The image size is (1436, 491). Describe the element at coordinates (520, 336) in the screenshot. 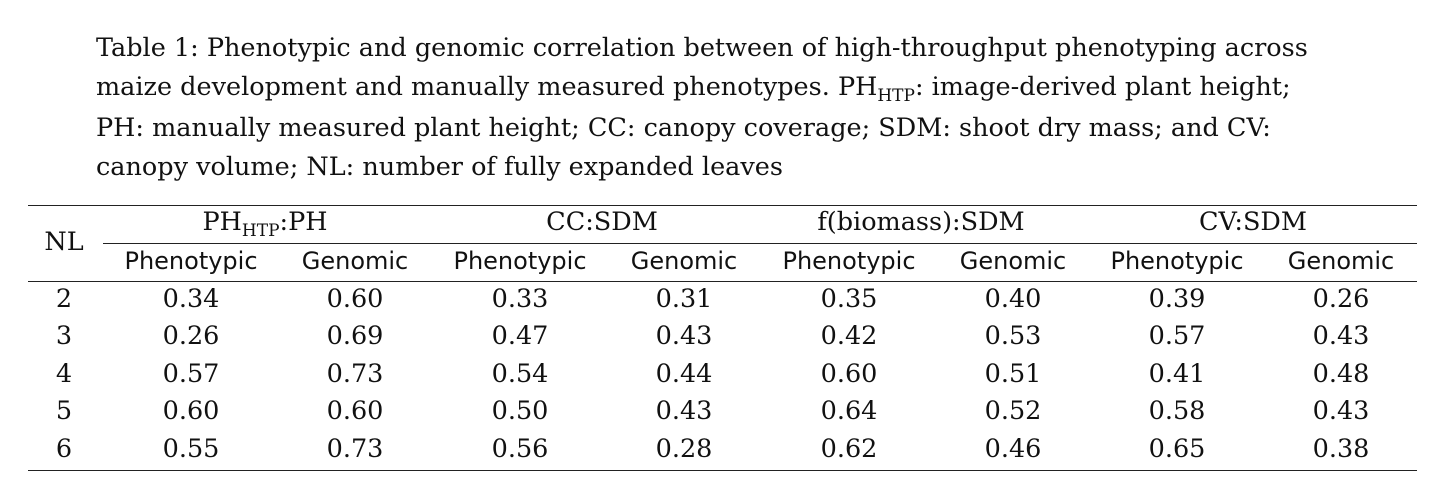

I see `table-cell: 0.47` at that location.